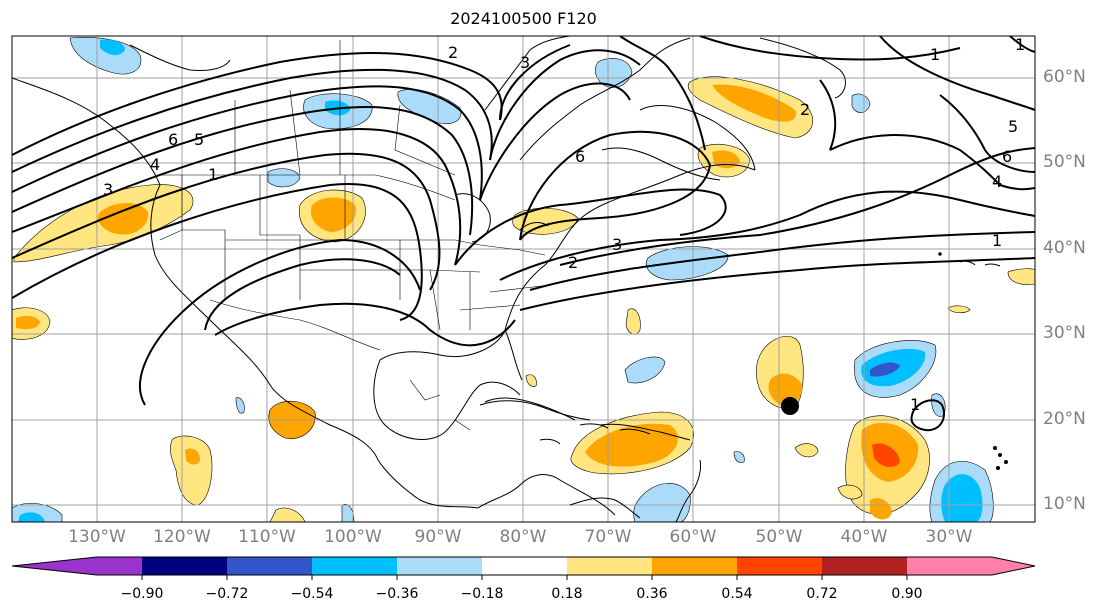 The width and height of the screenshot is (1105, 615). I want to click on lon-label: 130°W, so click(97, 537).